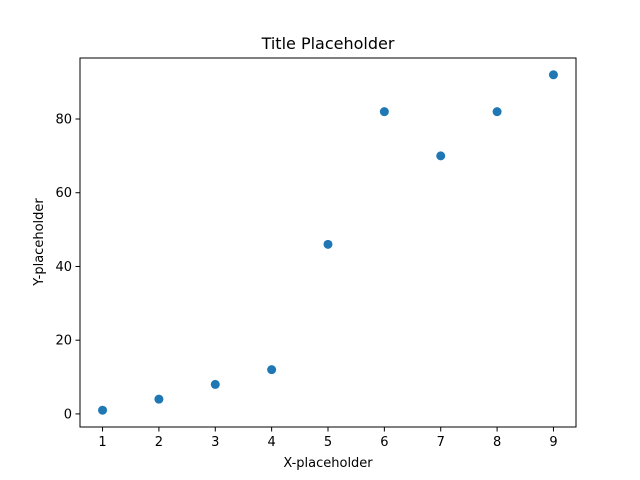 Image resolution: width=640 pixels, height=480 pixels. I want to click on x-tick-label: 1, so click(102, 442).